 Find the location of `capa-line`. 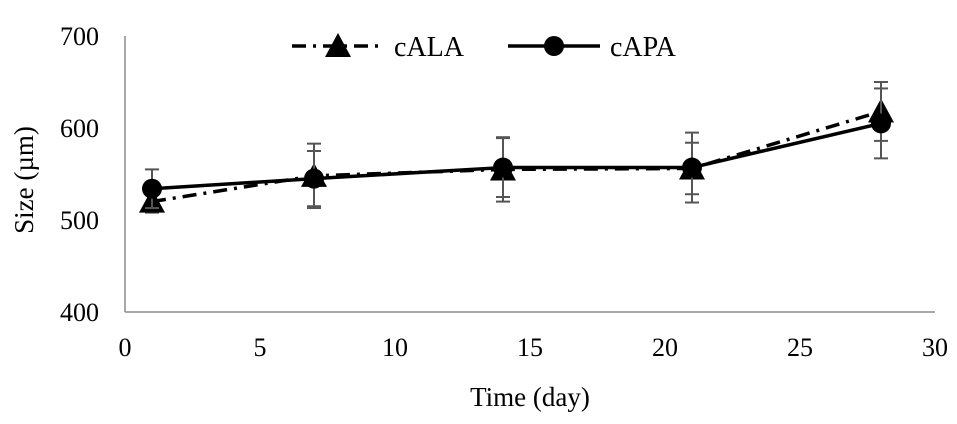

capa-line is located at coordinates (516, 156).